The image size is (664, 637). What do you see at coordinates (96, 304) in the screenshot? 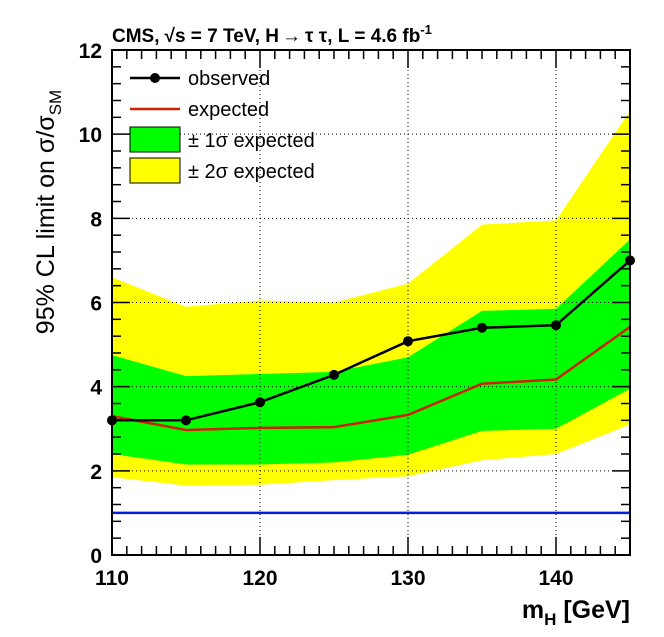
I see `y-tick-label: 6` at bounding box center [96, 304].